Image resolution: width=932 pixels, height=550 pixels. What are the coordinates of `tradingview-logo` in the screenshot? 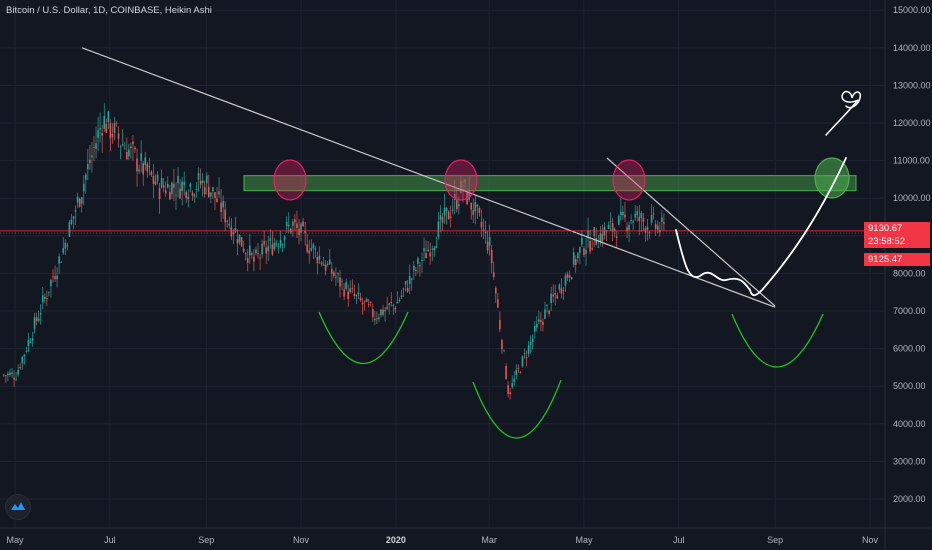 It's located at (18, 507).